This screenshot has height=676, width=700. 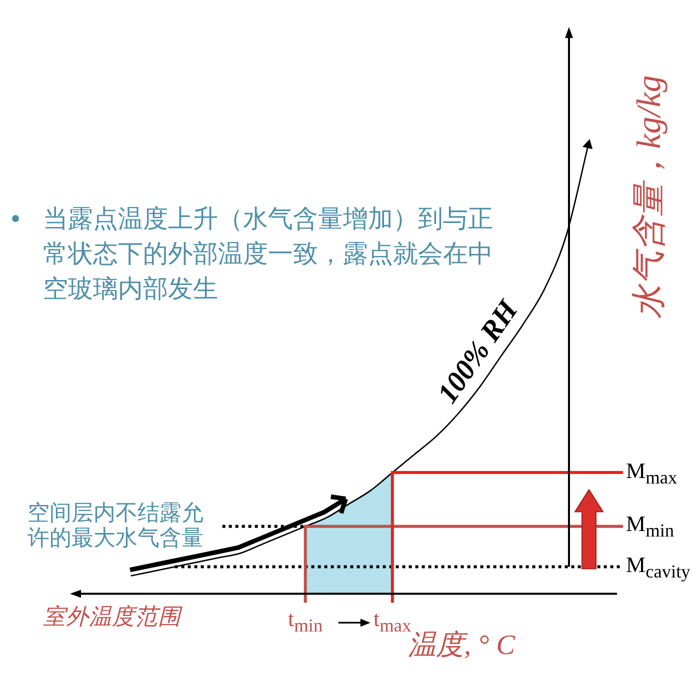 I want to click on ref-line-label: M$_{max}$, so click(x=652, y=473).